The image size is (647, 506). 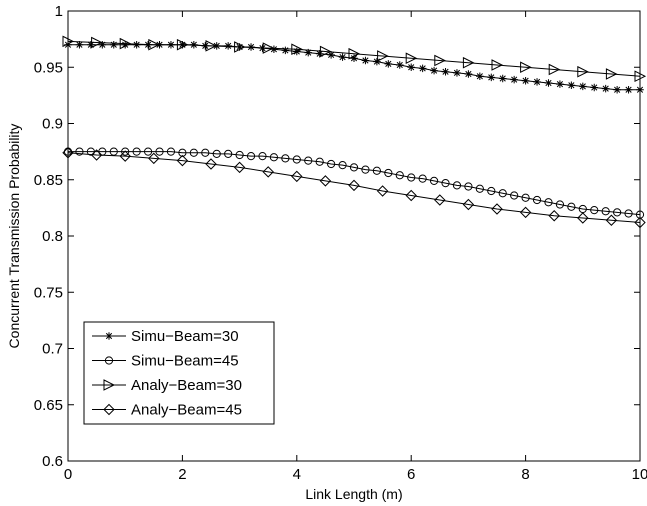 What do you see at coordinates (48, 292) in the screenshot?
I see `y-tick-label: 0.75` at bounding box center [48, 292].